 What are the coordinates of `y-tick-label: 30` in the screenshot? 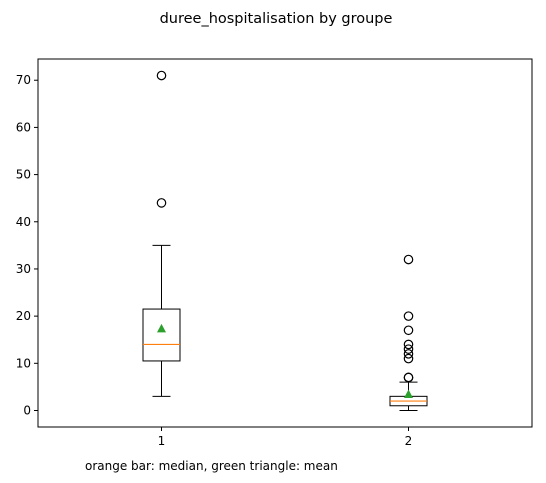 It's located at (23, 269).